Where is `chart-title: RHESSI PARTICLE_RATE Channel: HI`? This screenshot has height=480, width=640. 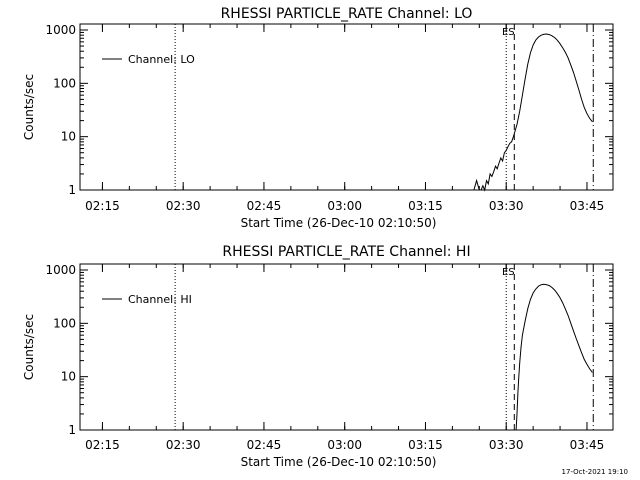
chart-title: RHESSI PARTICLE_RATE Channel: HI is located at coordinates (346, 252).